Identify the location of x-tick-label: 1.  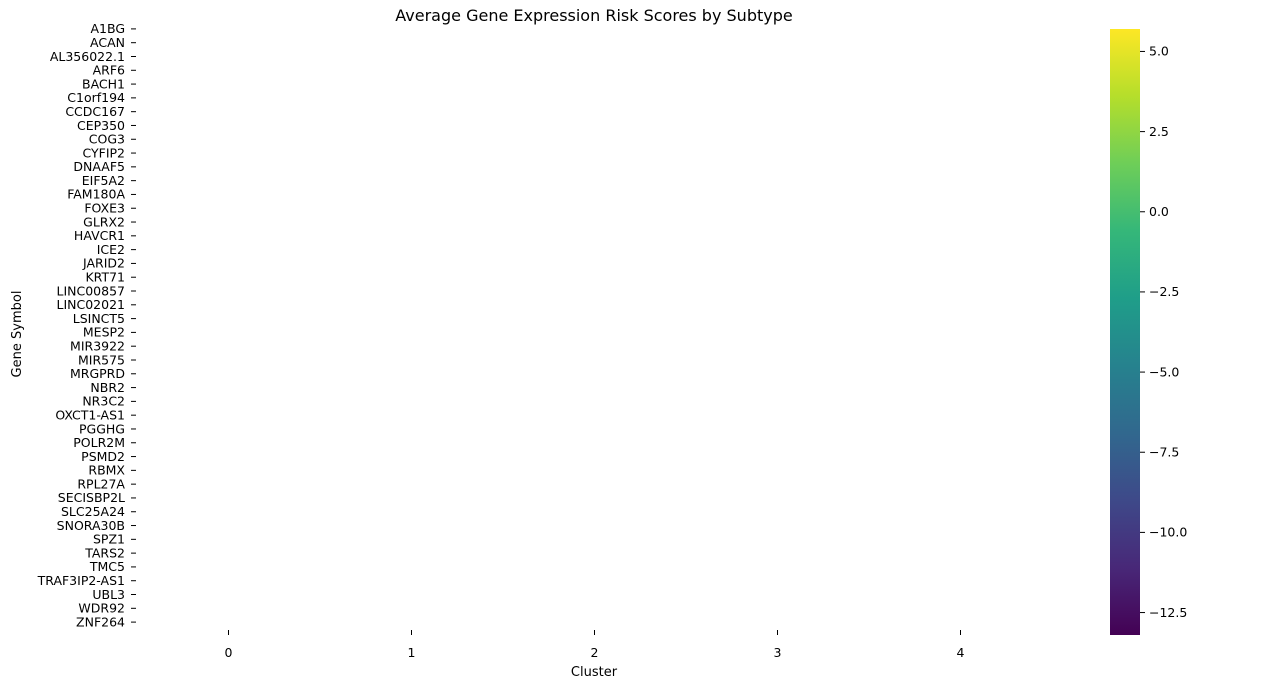
(412, 652).